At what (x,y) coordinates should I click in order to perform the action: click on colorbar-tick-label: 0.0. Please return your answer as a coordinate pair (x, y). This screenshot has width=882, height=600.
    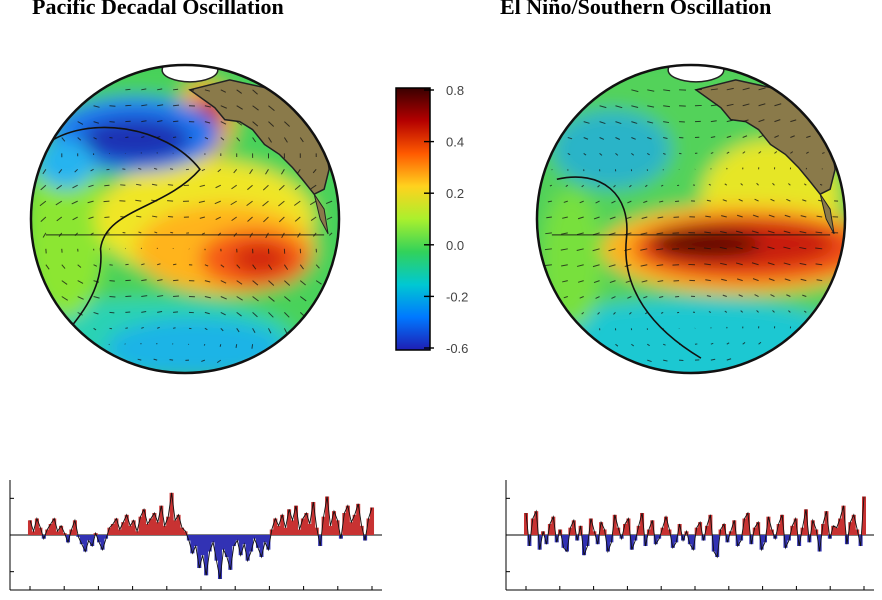
    Looking at the image, I should click on (455, 245).